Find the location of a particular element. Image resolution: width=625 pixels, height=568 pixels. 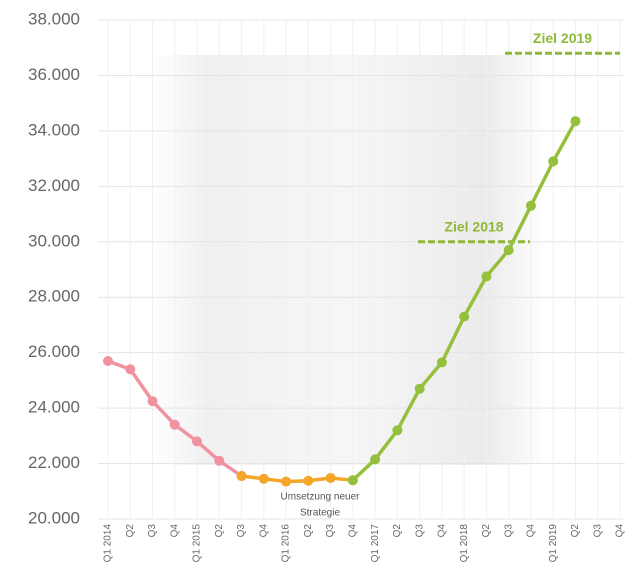

x-tick-label: Q1 2017 is located at coordinates (375, 543).